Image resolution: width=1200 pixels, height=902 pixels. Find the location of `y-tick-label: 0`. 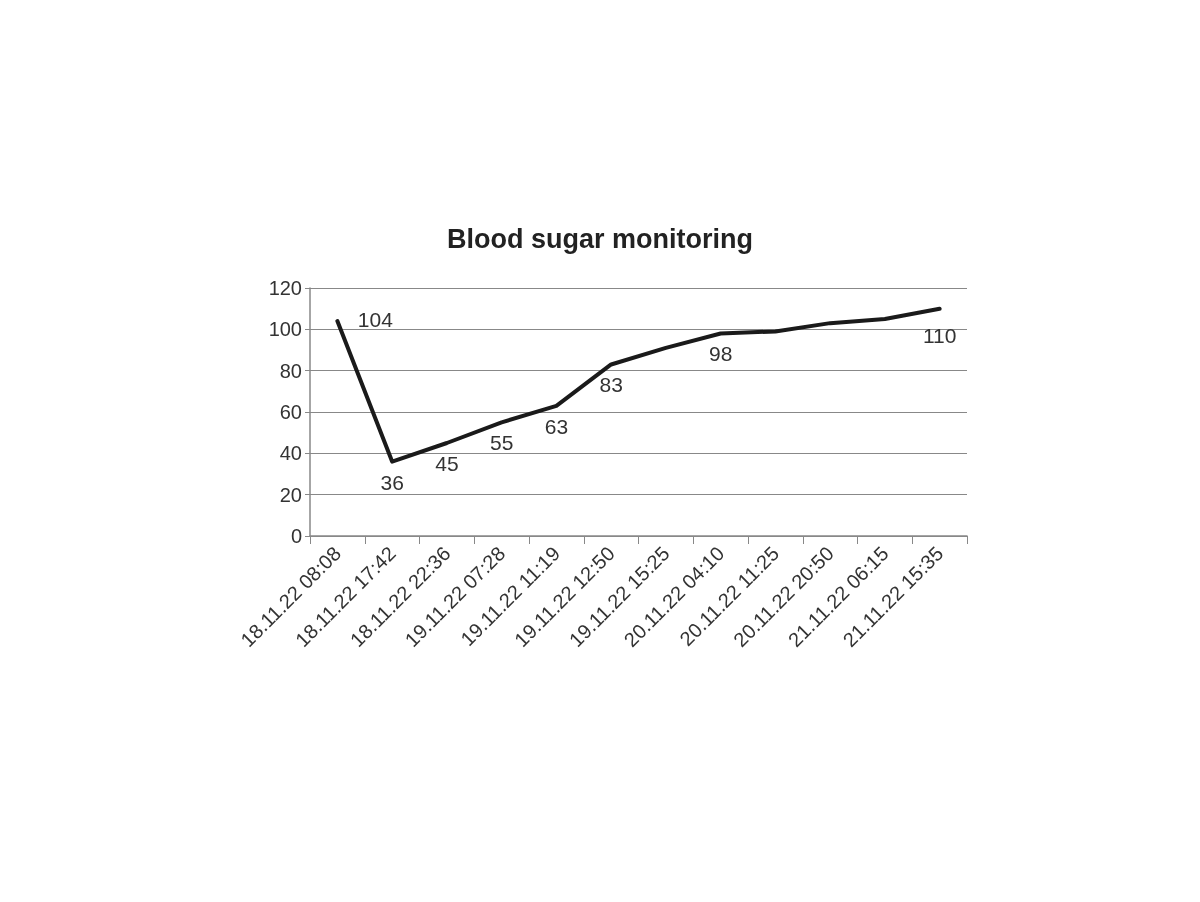

y-tick-label: 0 is located at coordinates (296, 536).